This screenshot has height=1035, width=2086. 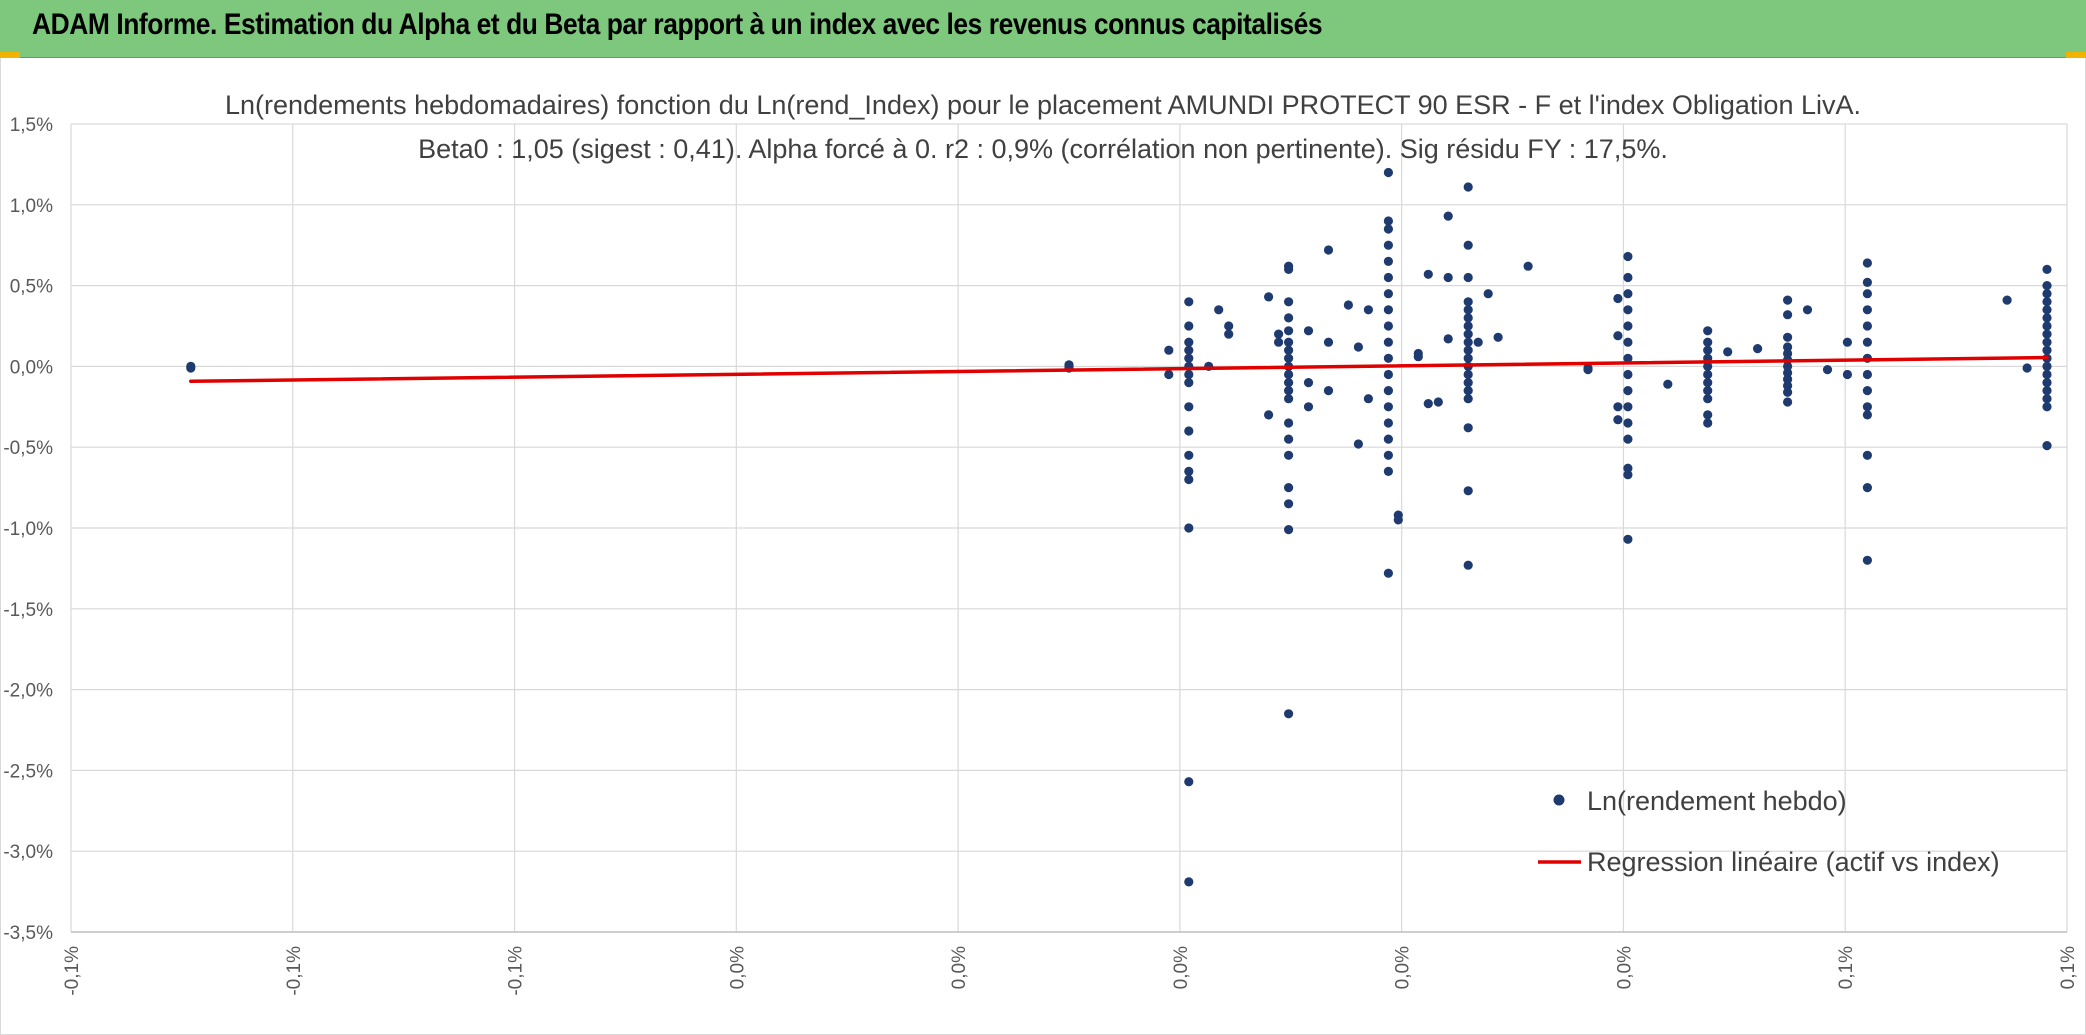 I want to click on legend-label-series: Ln(rendement hebdo), so click(x=1717, y=801).